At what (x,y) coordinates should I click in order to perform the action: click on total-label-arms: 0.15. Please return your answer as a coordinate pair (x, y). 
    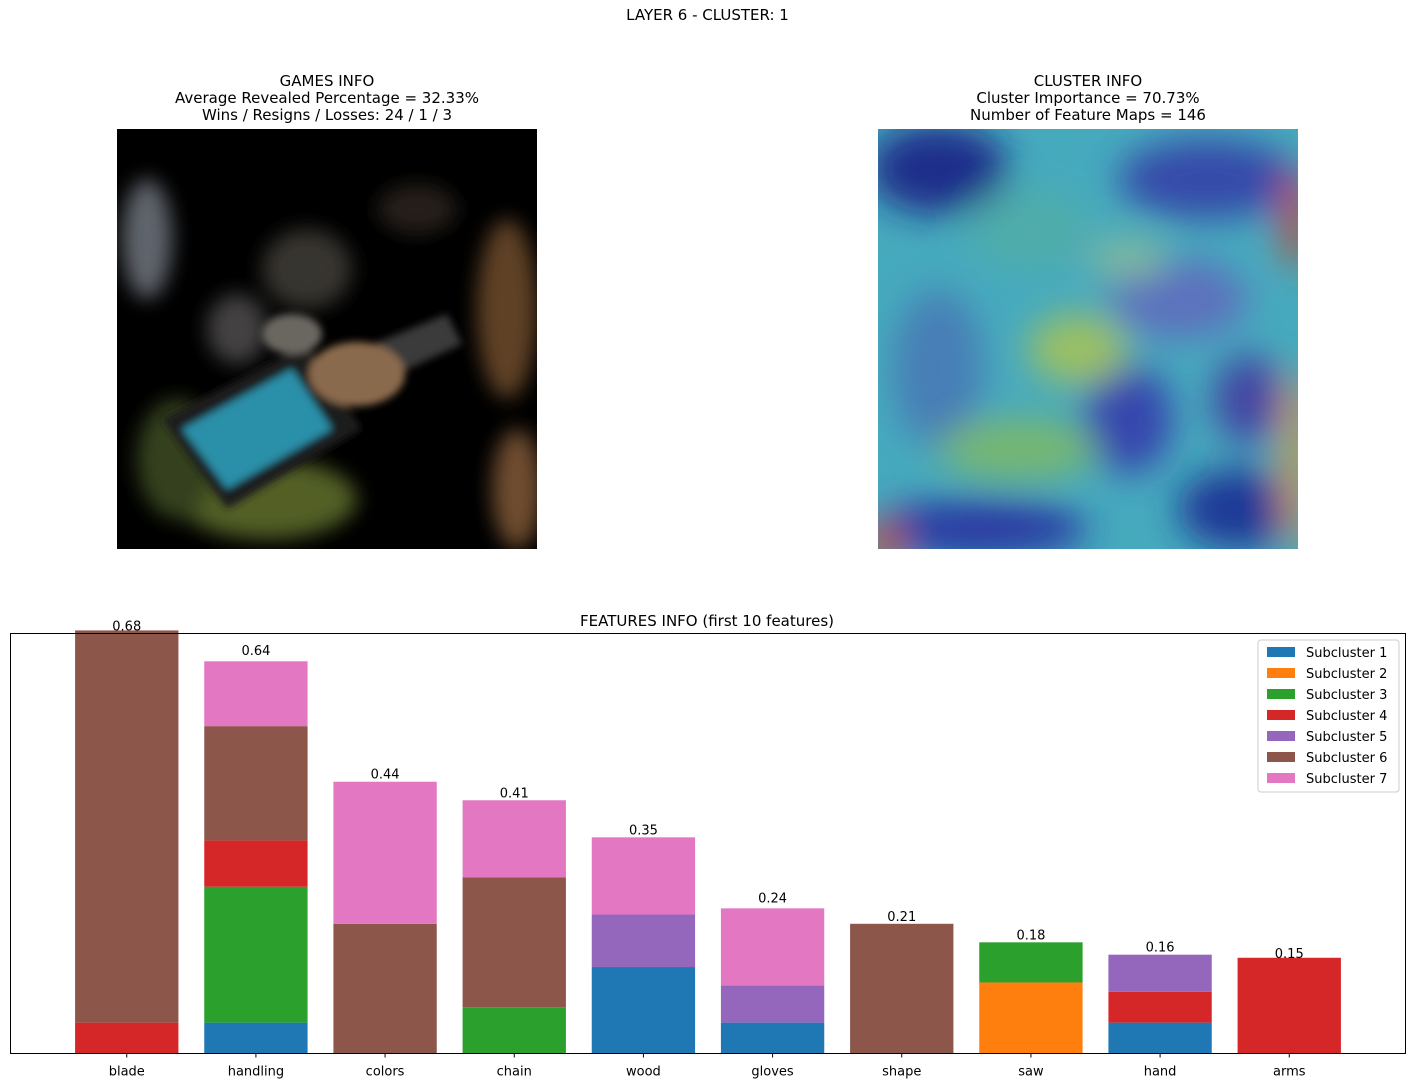
    Looking at the image, I should click on (1289, 954).